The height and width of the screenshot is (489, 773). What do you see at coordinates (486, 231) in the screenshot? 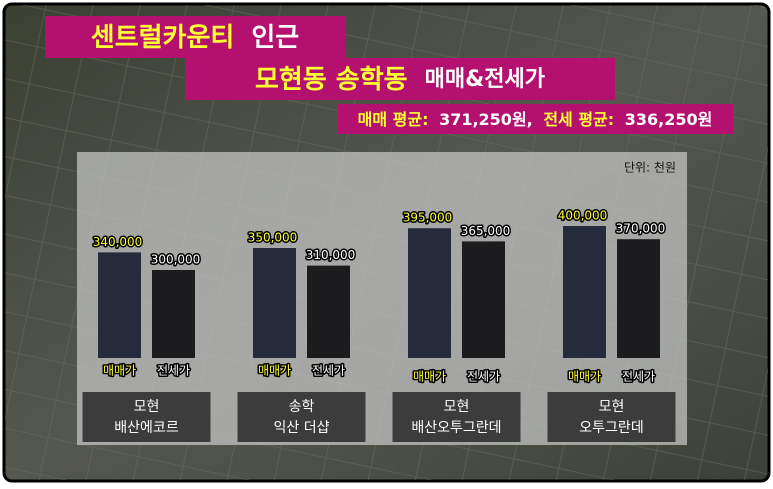
I see `value-label: 365,000` at bounding box center [486, 231].